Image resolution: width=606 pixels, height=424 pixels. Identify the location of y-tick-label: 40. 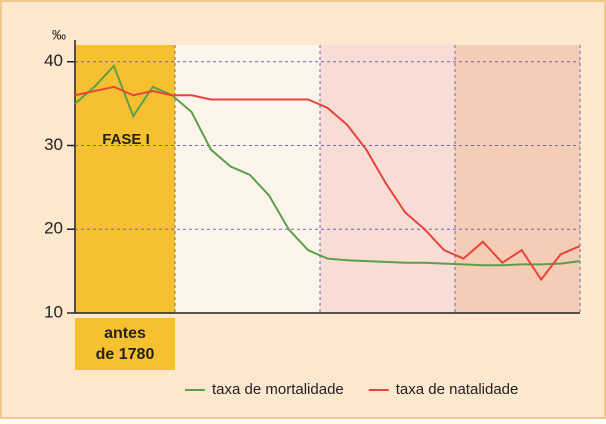
(53, 60).